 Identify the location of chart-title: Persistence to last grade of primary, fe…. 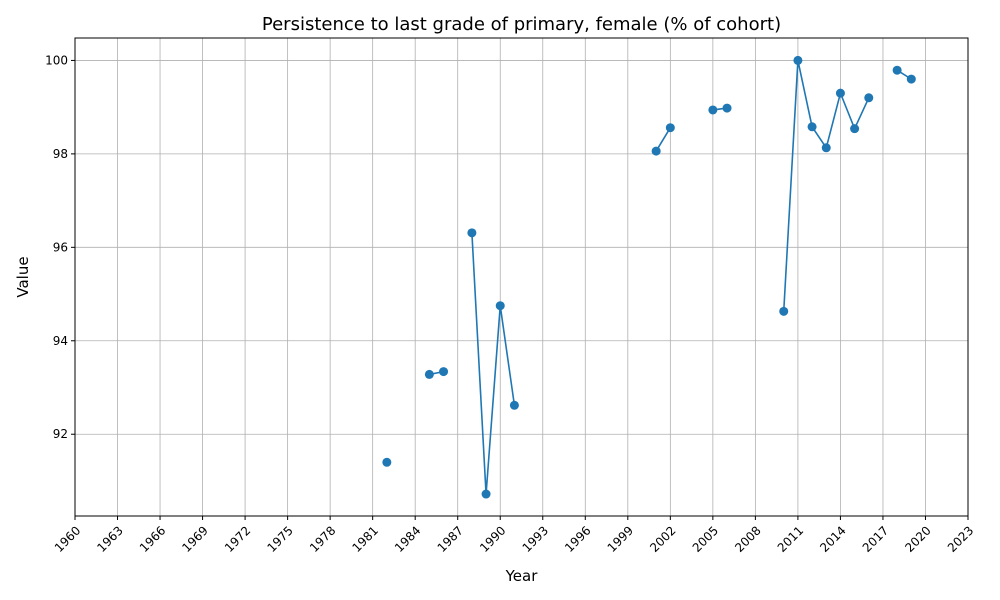
(521, 24).